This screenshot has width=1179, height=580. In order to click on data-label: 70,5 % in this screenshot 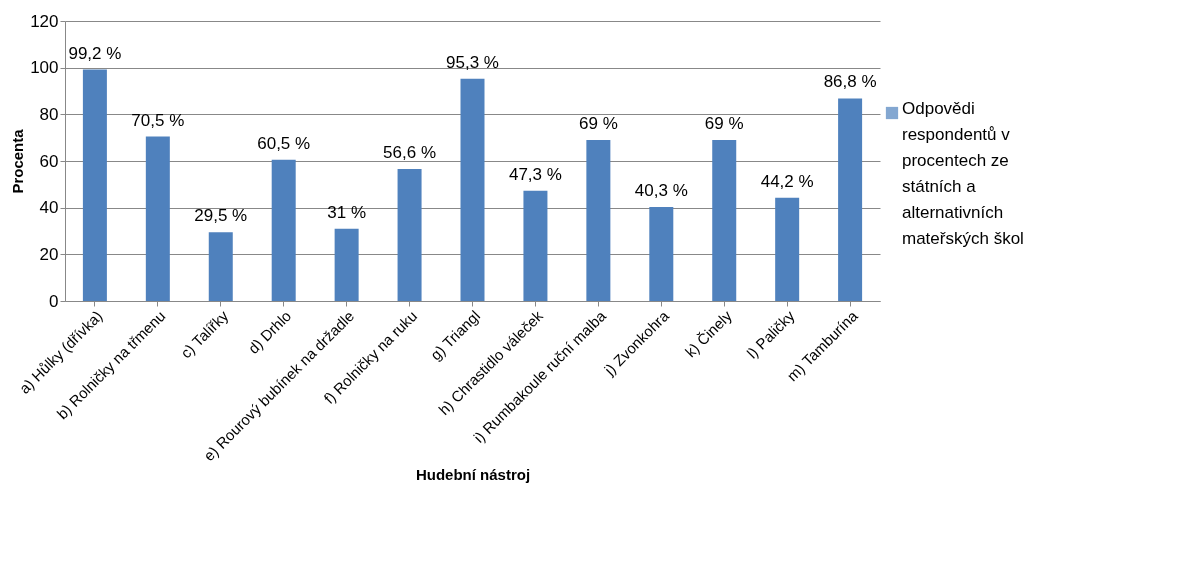, I will do `click(158, 120)`.